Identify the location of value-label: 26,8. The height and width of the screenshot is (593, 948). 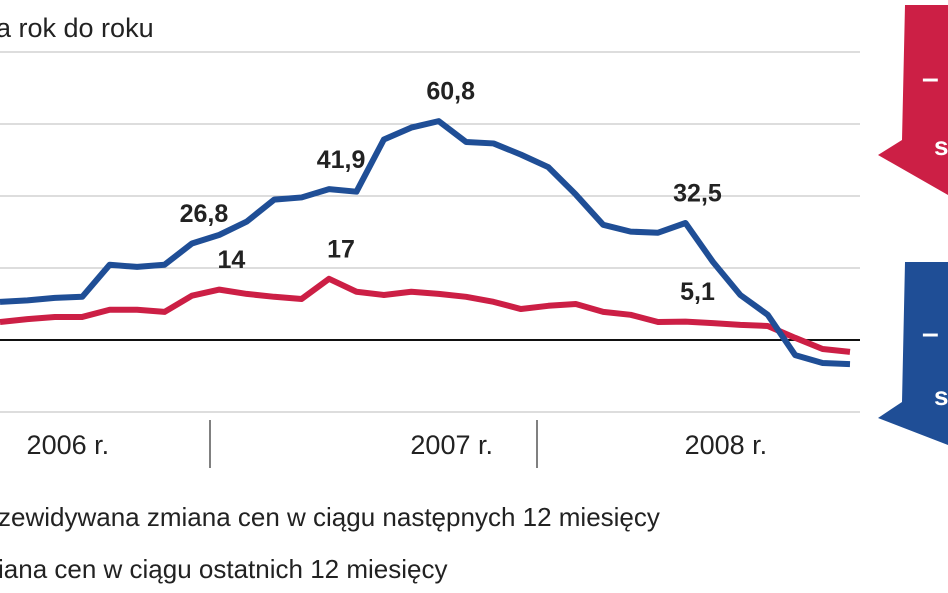
(204, 214).